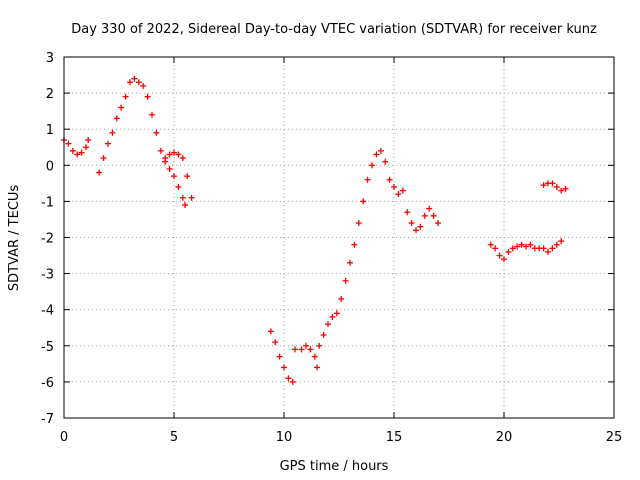 This screenshot has height=480, width=640. What do you see at coordinates (64, 437) in the screenshot?
I see `x-tick-label: 0` at bounding box center [64, 437].